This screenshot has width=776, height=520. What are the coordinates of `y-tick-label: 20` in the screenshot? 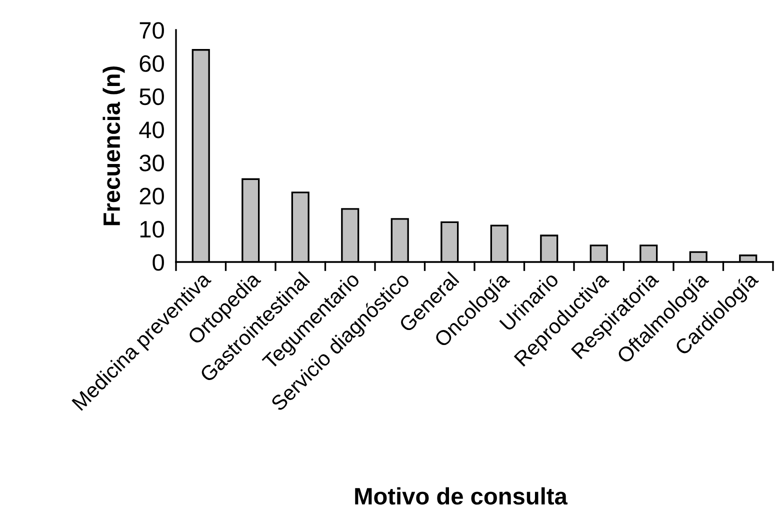 It's located at (152, 196).